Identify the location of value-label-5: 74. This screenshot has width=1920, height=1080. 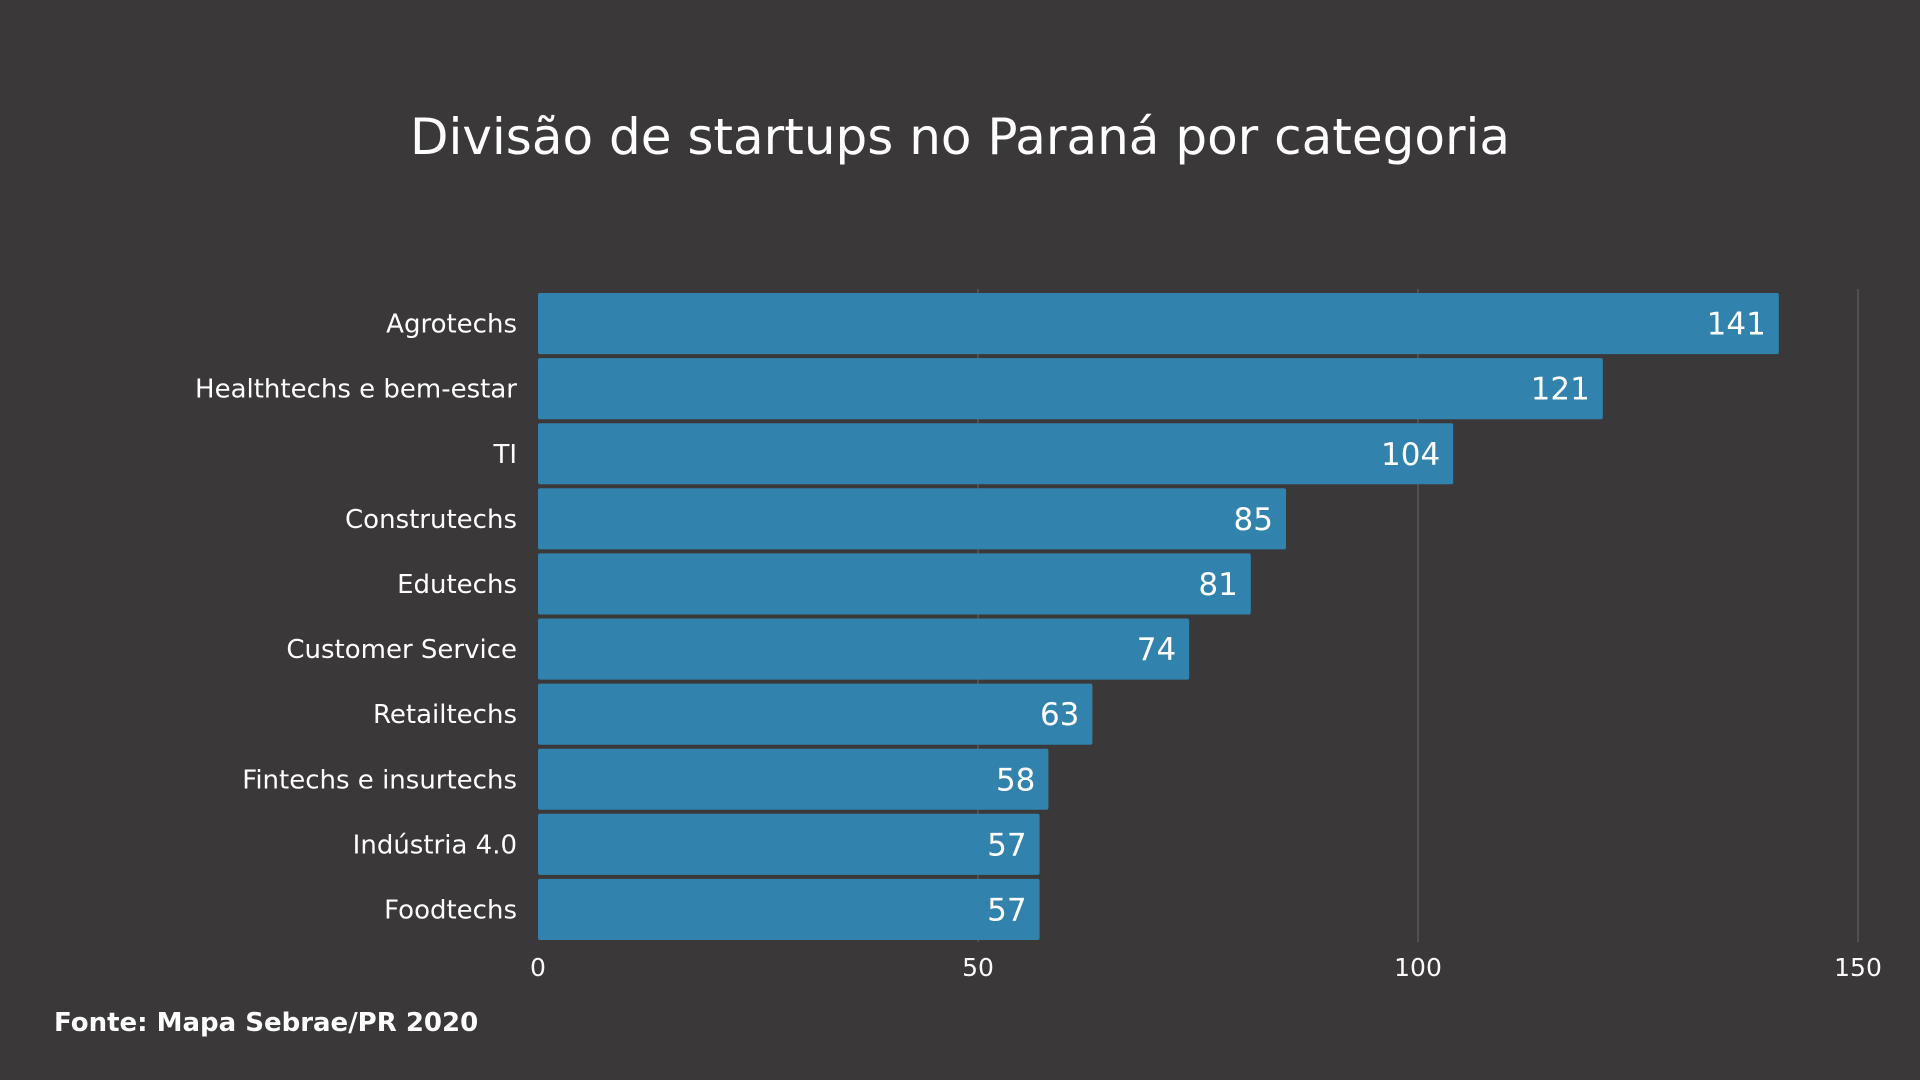
(1156, 650).